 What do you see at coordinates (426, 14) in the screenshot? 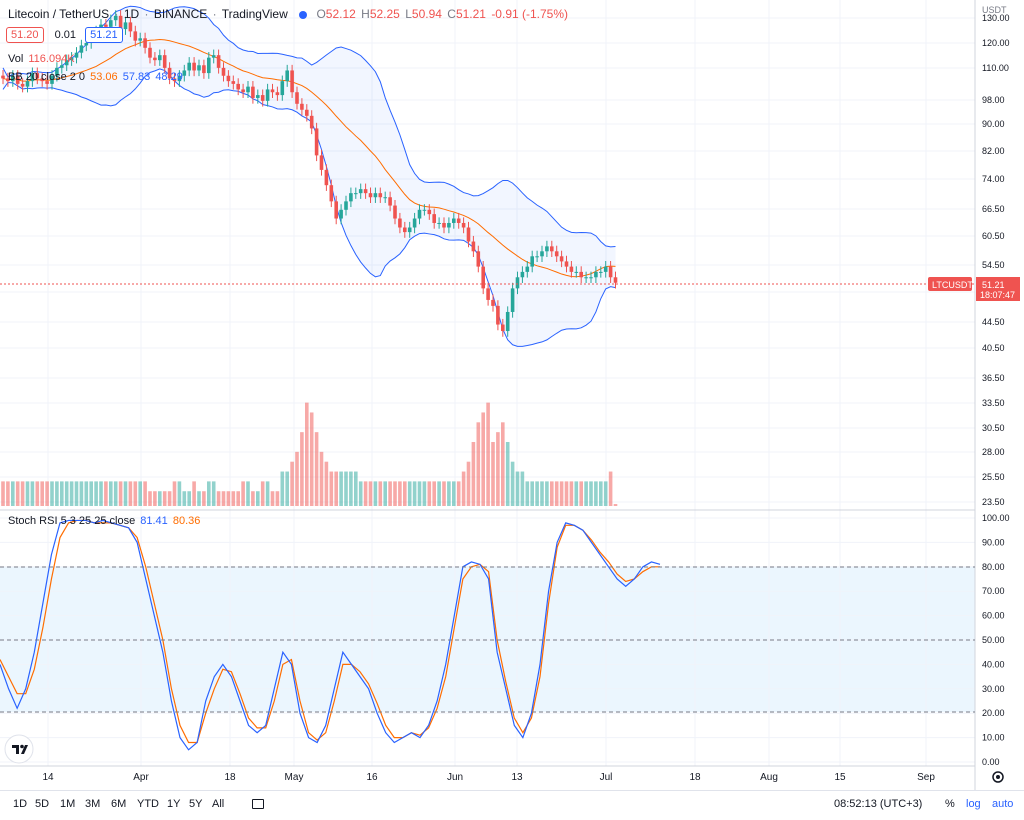
I see `ohlc-low: 50.94` at bounding box center [426, 14].